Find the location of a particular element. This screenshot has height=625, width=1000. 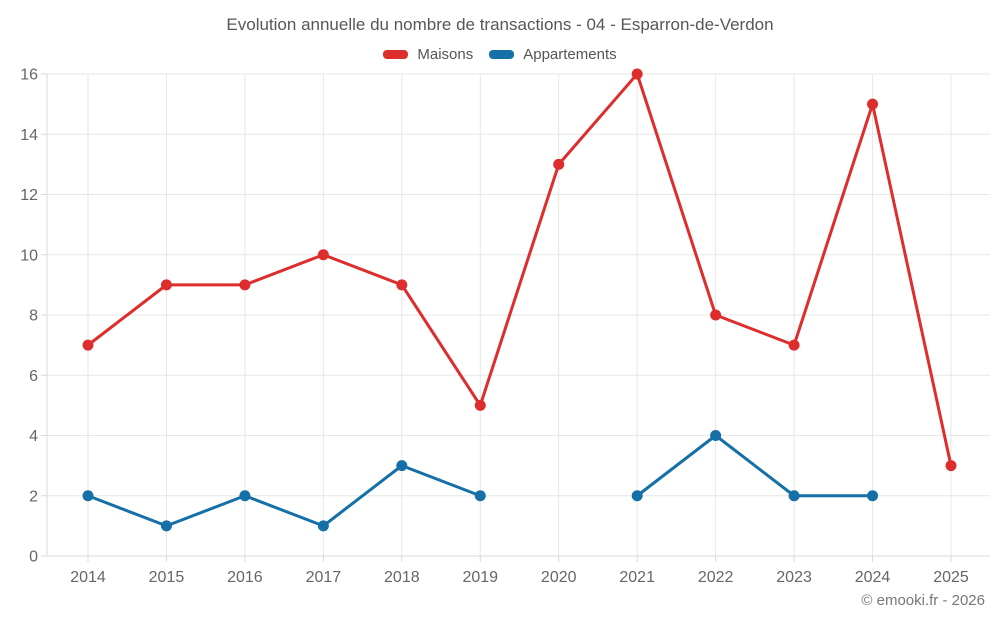

data-point-maisons-2018 is located at coordinates (402, 285).